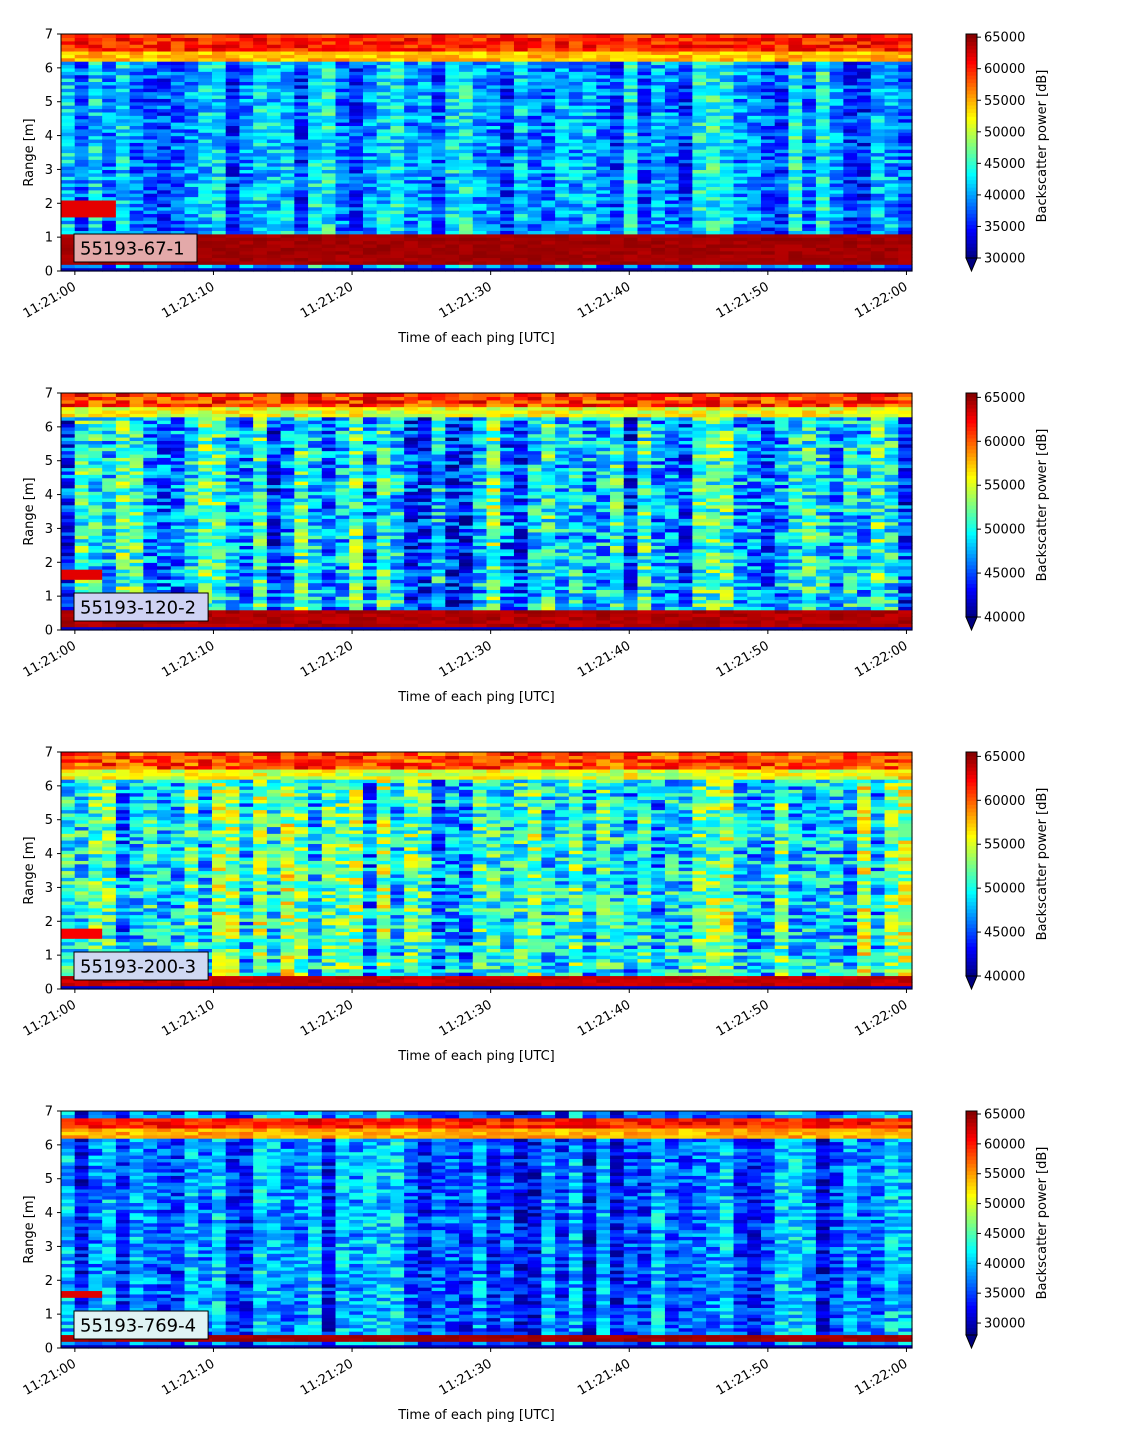 Image resolution: width=1140 pixels, height=1440 pixels. What do you see at coordinates (466, 300) in the screenshot?
I see `x-tick-label: 11:21:30` at bounding box center [466, 300].